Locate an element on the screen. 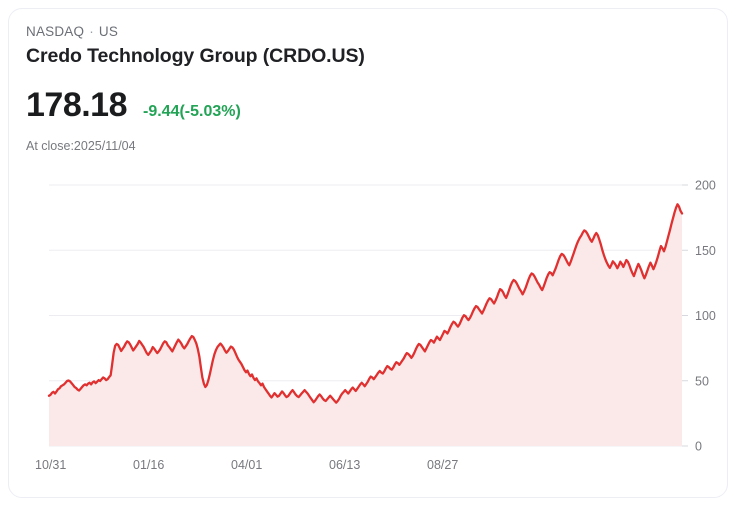 The image size is (736, 508). price-change: -9.44(-5.03%) is located at coordinates (192, 111).